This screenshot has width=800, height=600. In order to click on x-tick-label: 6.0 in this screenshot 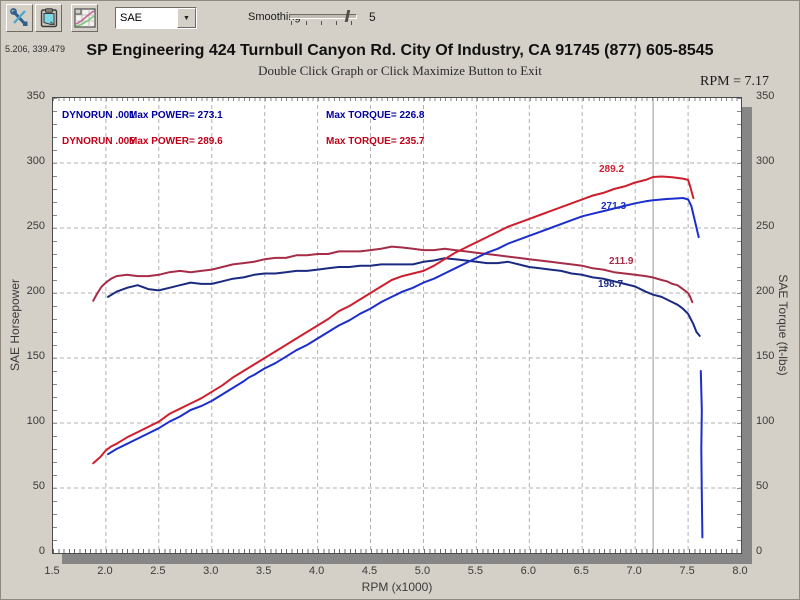, I will do `click(528, 571)`.